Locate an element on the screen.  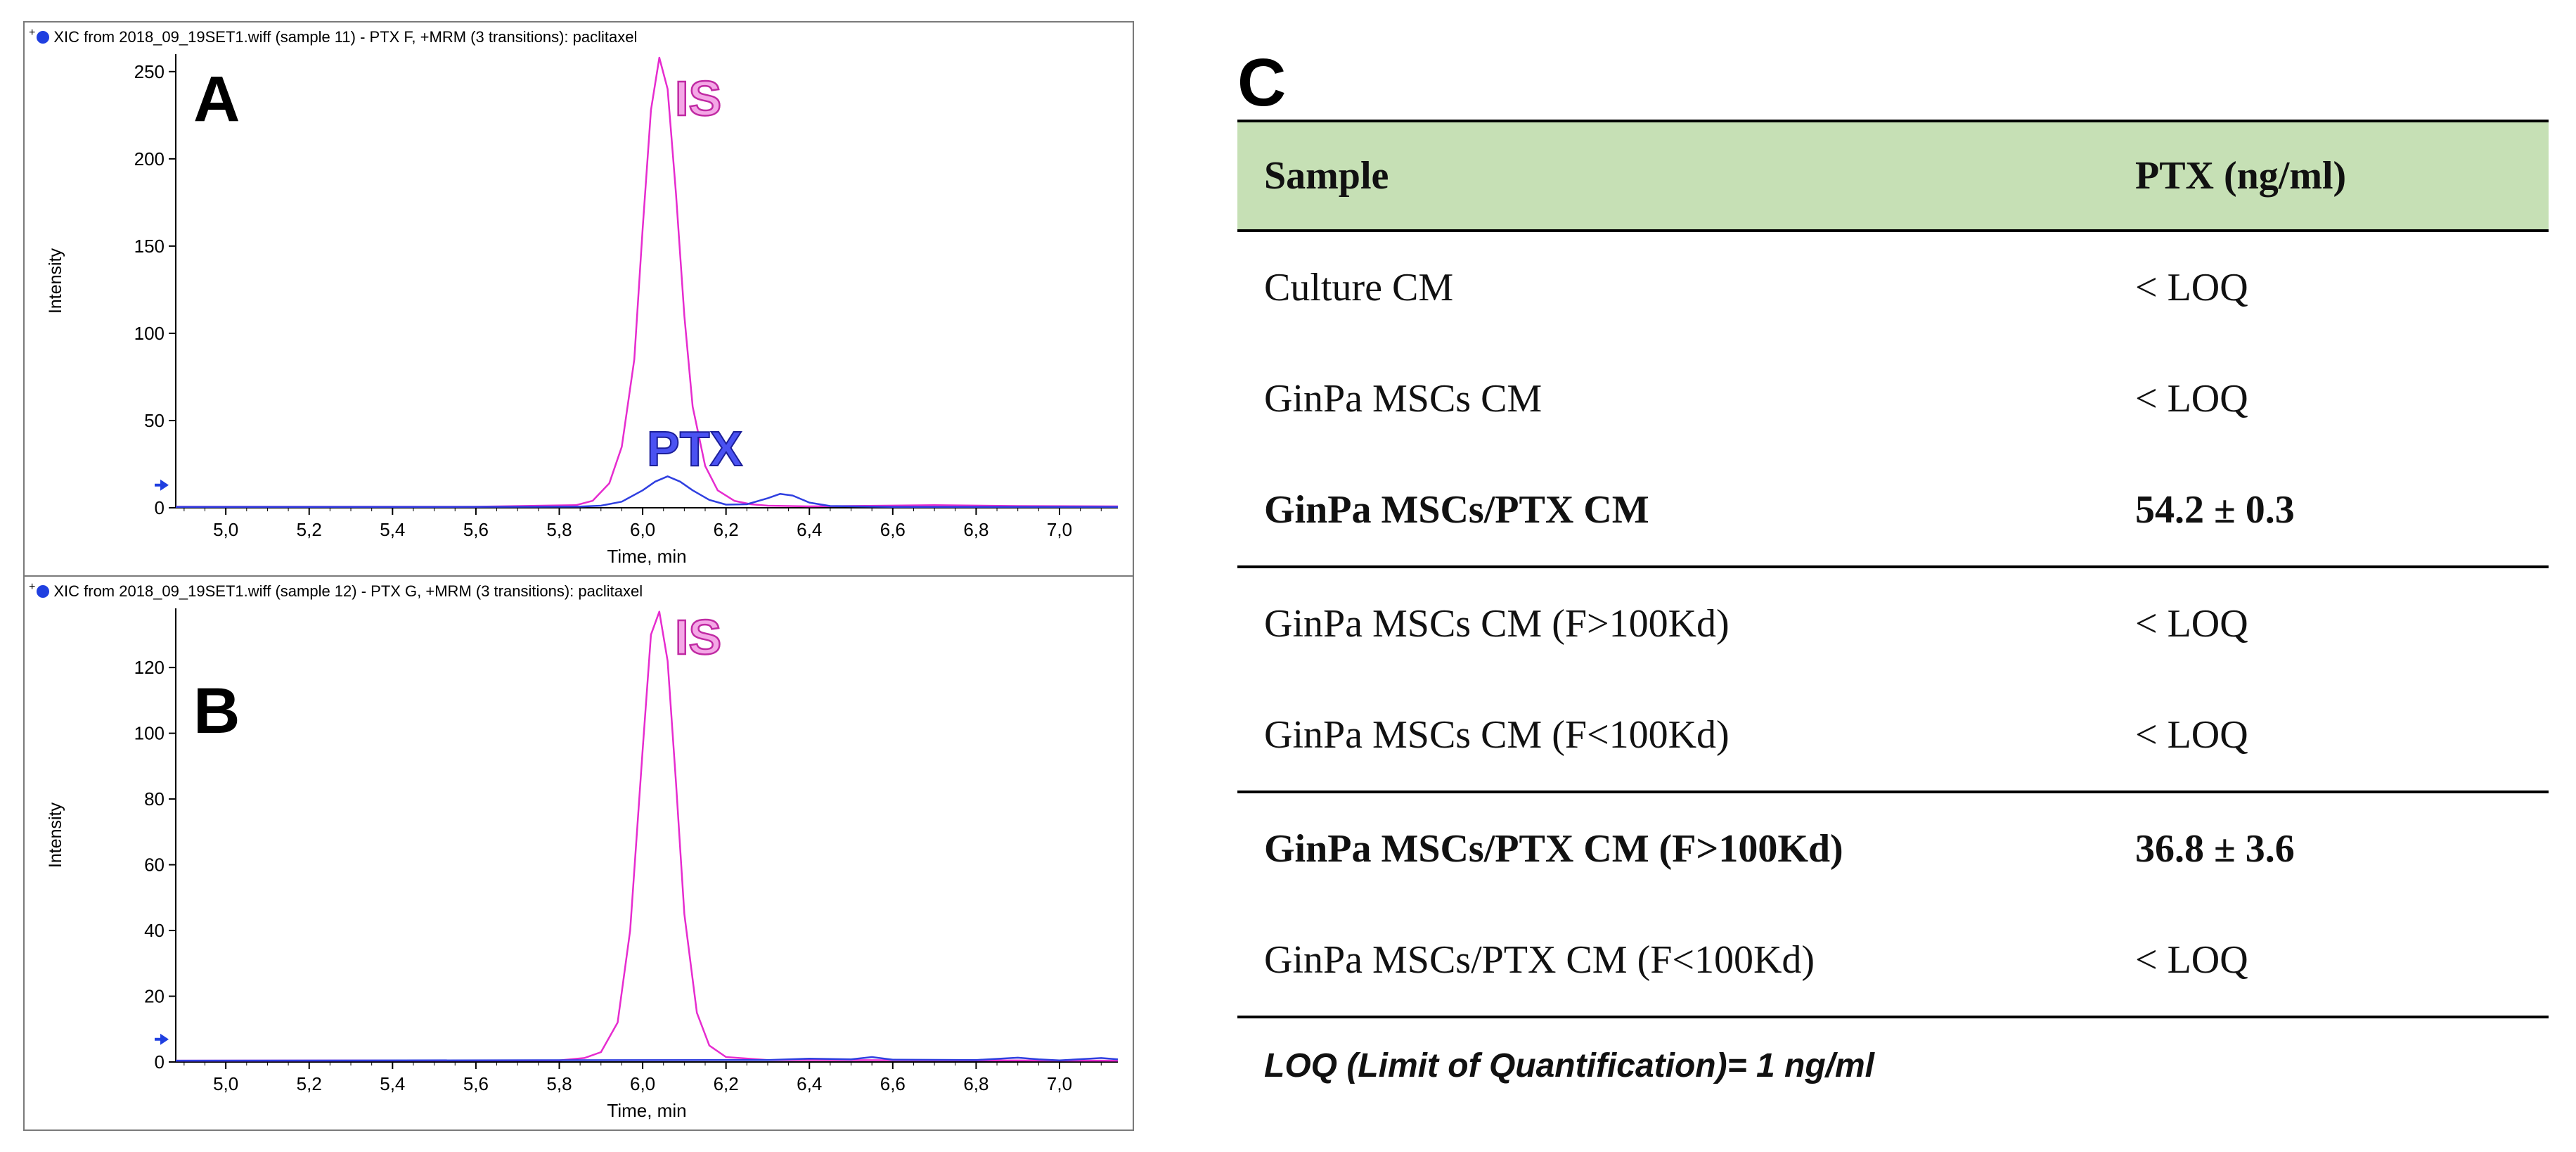
column-header-sample: Sample is located at coordinates (1672, 176).